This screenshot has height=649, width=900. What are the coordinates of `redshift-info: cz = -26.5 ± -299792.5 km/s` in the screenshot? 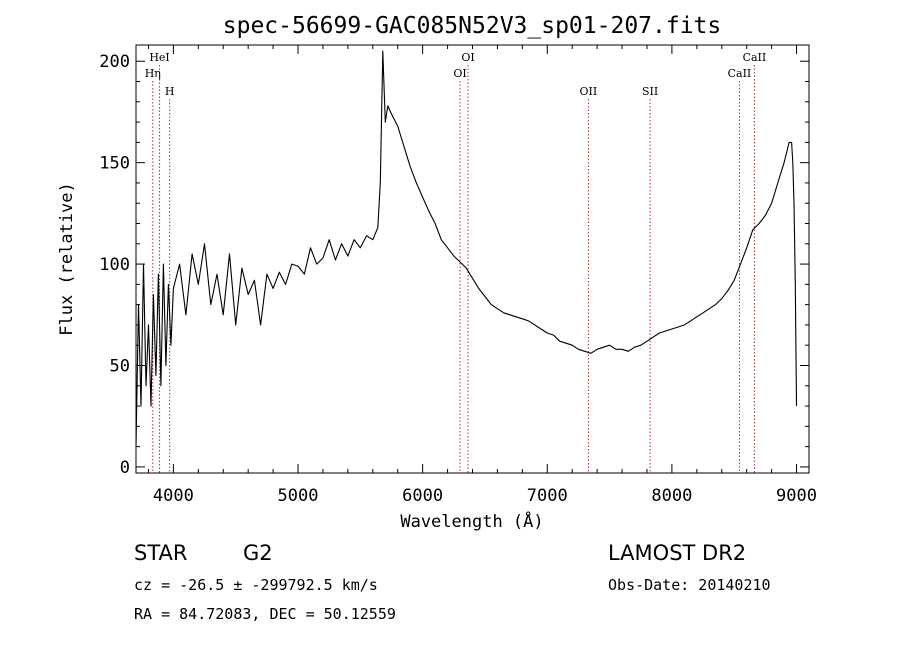 It's located at (256, 585).